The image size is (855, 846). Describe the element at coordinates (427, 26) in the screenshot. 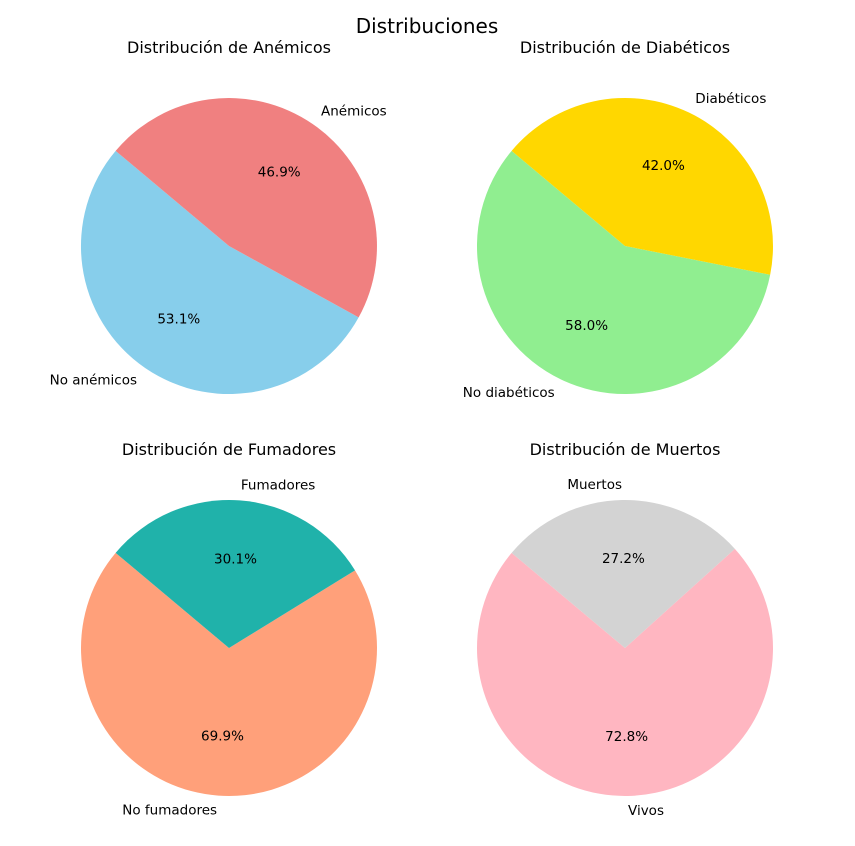

I see `figure-title: Distribuciones` at that location.